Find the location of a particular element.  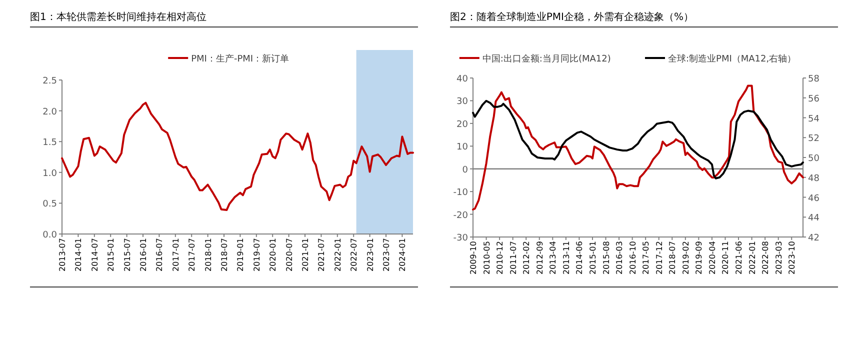

x-tick-label: 2013-11 is located at coordinates (566, 257).